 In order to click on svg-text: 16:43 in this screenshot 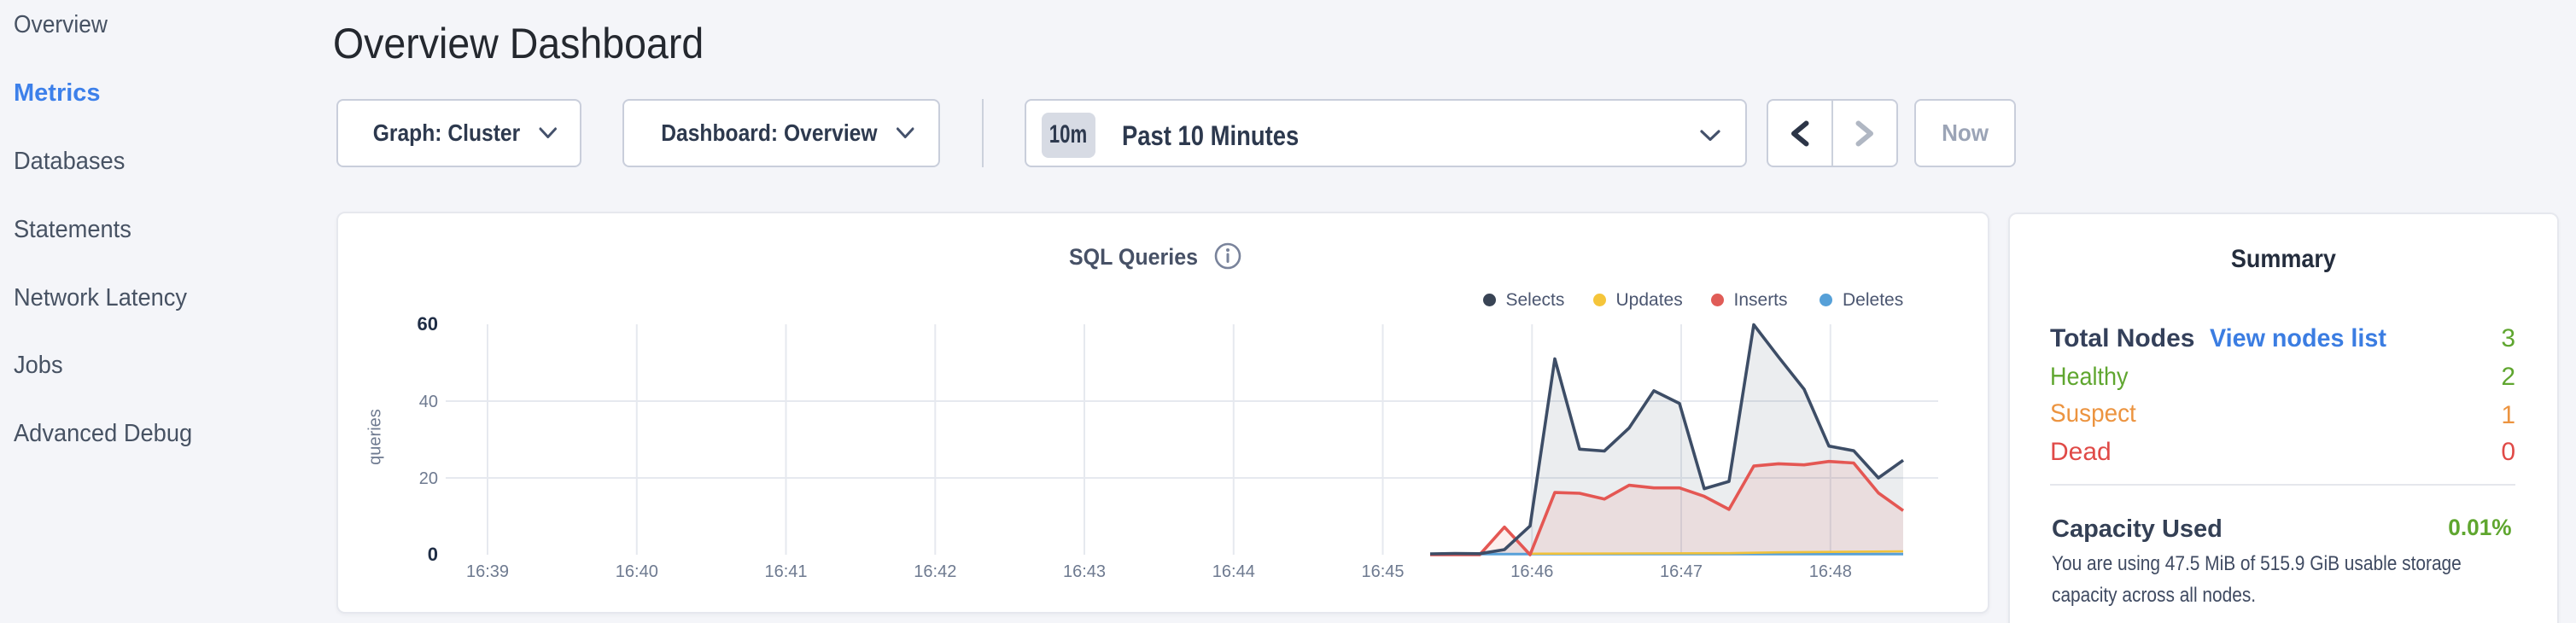, I will do `click(1084, 571)`.